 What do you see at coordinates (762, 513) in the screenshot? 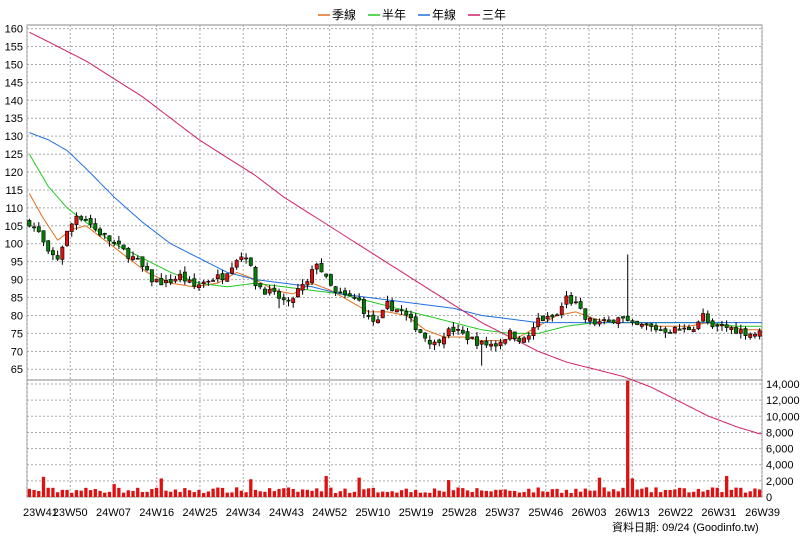
I see `x-tick-label: 26W39` at bounding box center [762, 513].